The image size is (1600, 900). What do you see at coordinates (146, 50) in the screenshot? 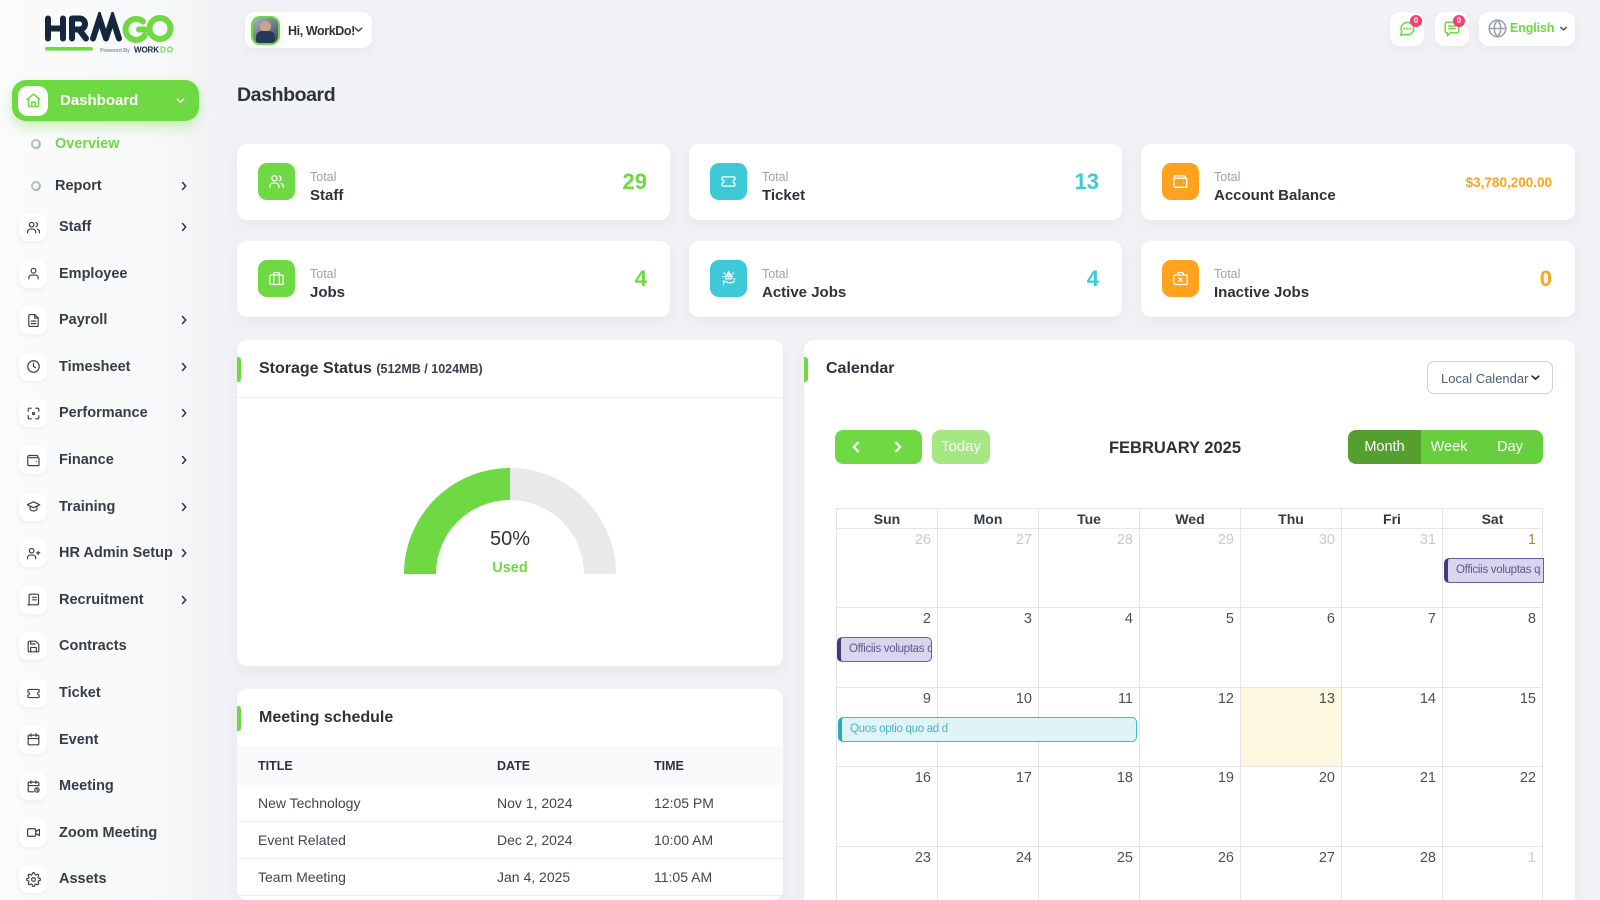
I see `svg-text: WORK` at bounding box center [146, 50].